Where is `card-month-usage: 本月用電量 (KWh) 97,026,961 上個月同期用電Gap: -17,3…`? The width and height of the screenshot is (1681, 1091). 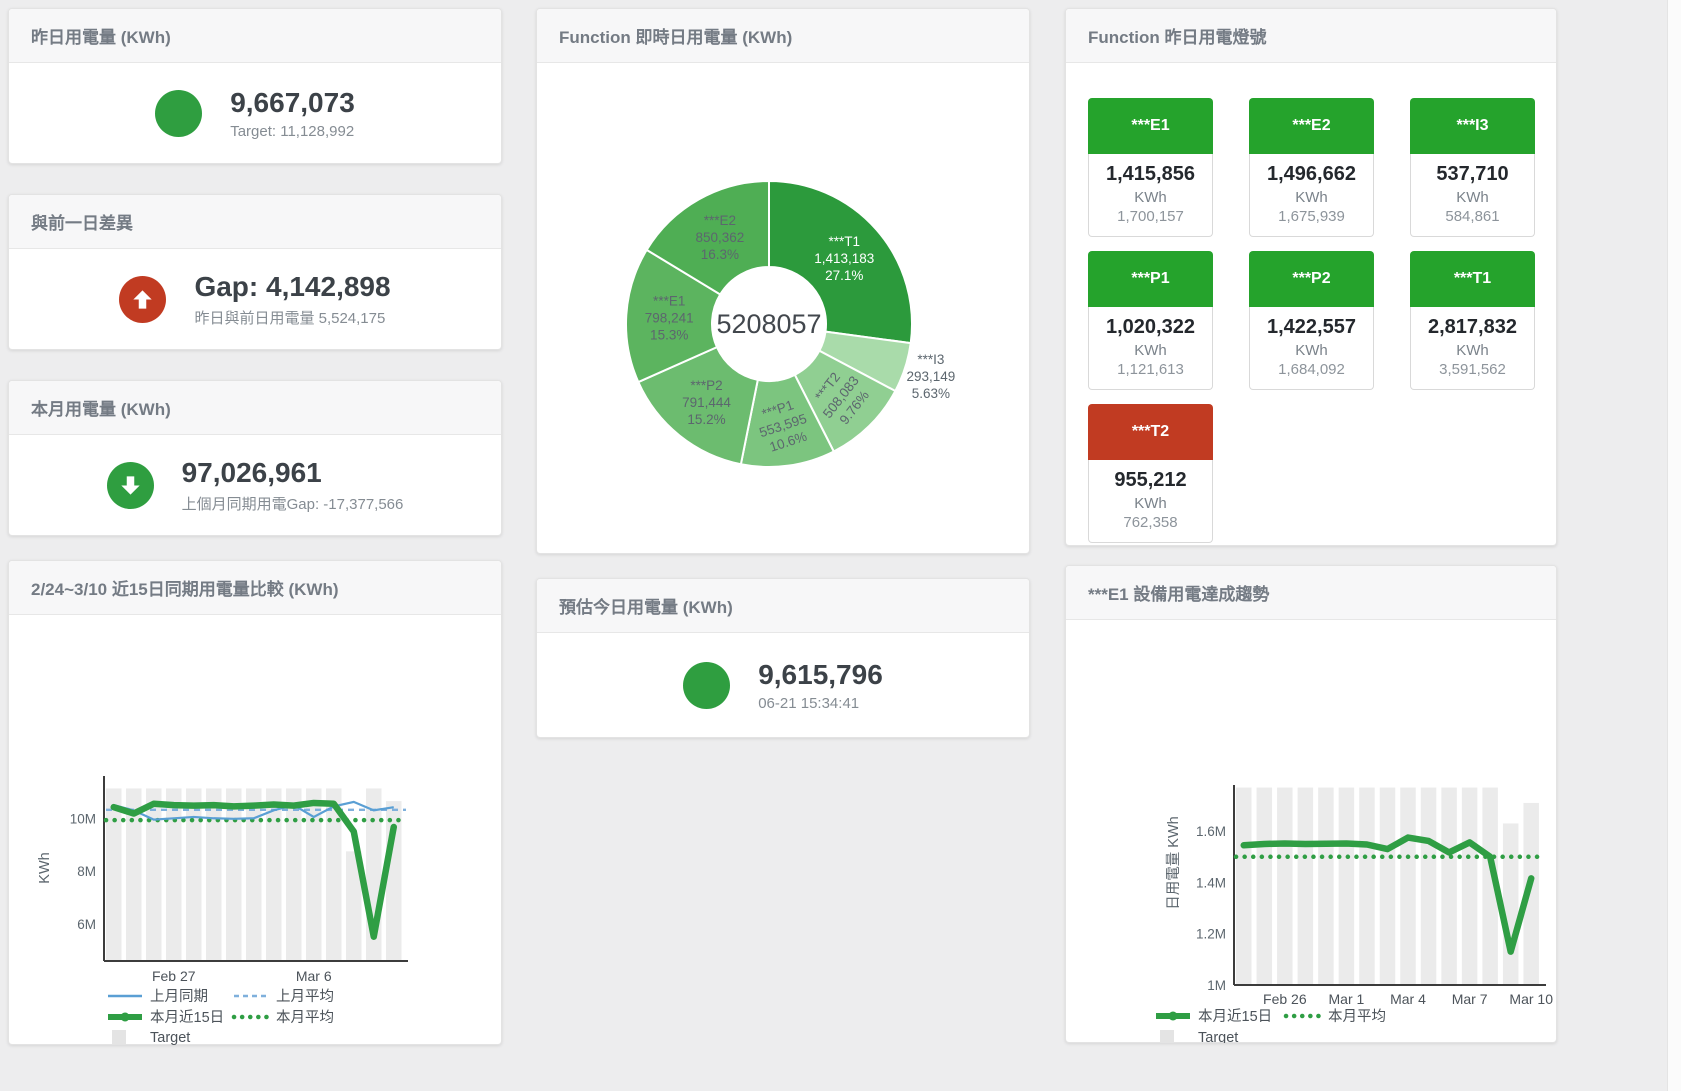 card-month-usage: 本月用電量 (KWh) 97,026,961 上個月同期用電Gap: -17,3… is located at coordinates (255, 458).